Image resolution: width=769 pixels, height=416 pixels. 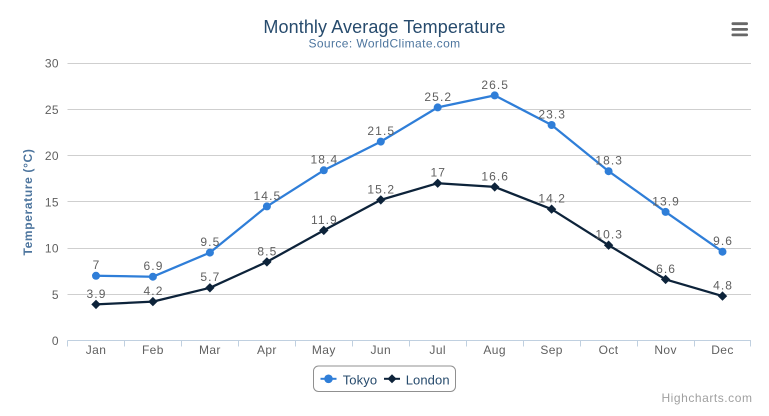 What do you see at coordinates (384, 44) in the screenshot?
I see `svg-text: Source: WorldClimate.com` at bounding box center [384, 44].